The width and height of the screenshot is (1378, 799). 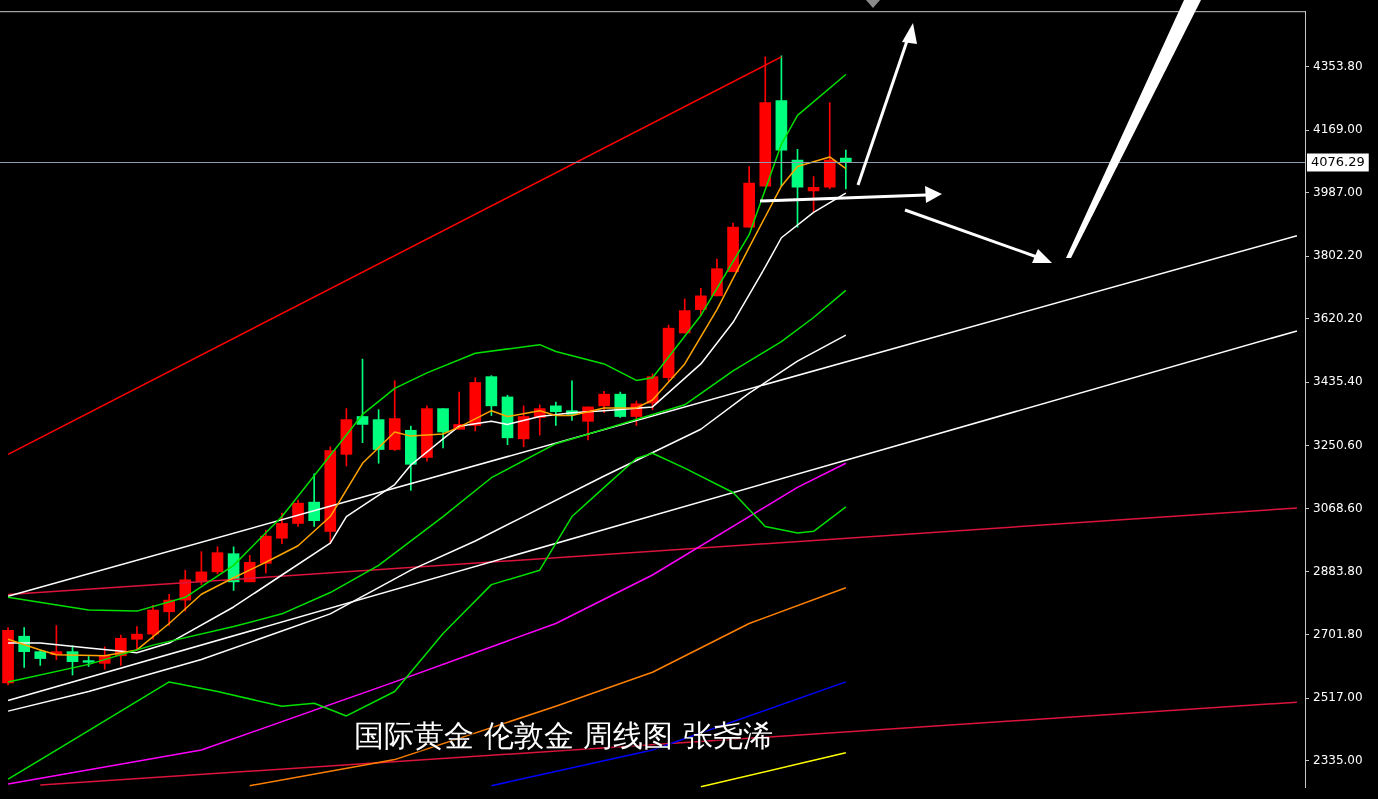 What do you see at coordinates (1338, 381) in the screenshot?
I see `y-tick-label: 3435.40` at bounding box center [1338, 381].